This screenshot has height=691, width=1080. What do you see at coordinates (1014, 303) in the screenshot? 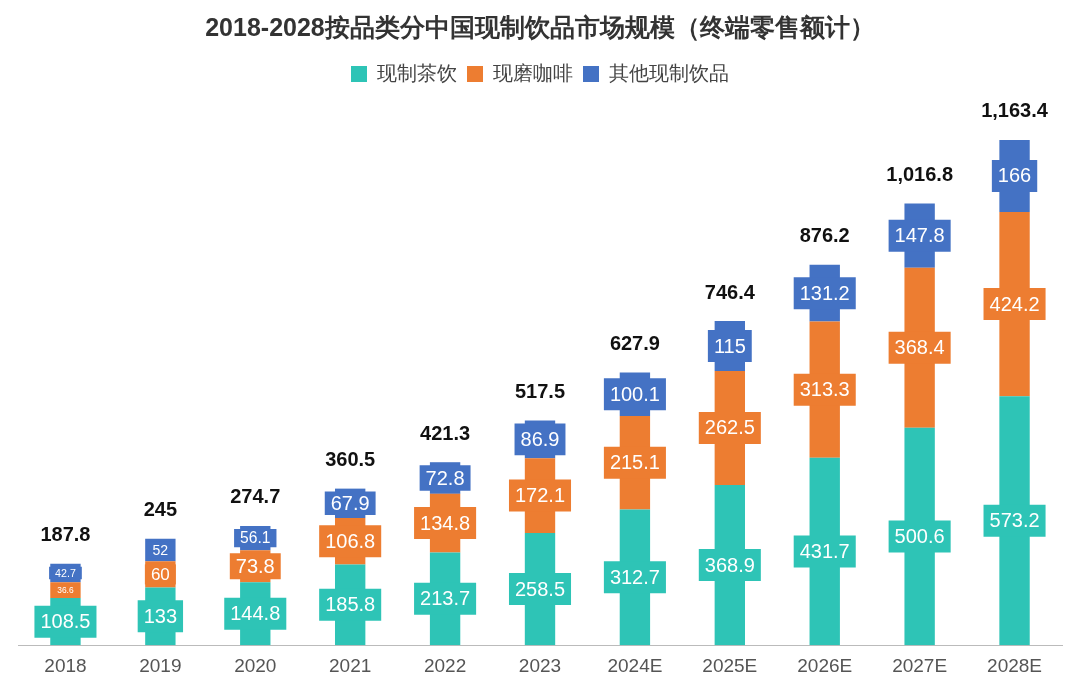
I see `data-label: 424.2` at bounding box center [1014, 303].